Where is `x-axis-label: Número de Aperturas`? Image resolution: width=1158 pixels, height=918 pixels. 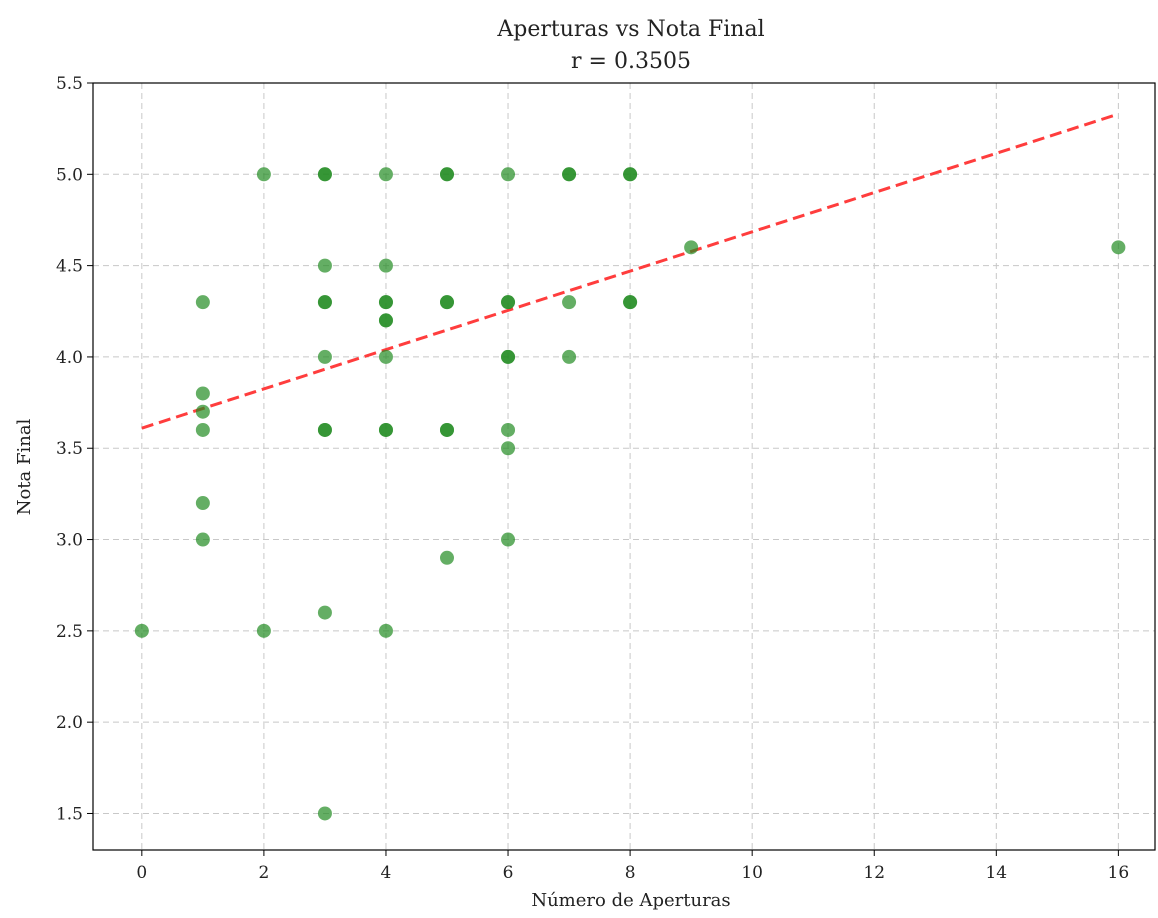 x-axis-label: Número de Aperturas is located at coordinates (630, 900).